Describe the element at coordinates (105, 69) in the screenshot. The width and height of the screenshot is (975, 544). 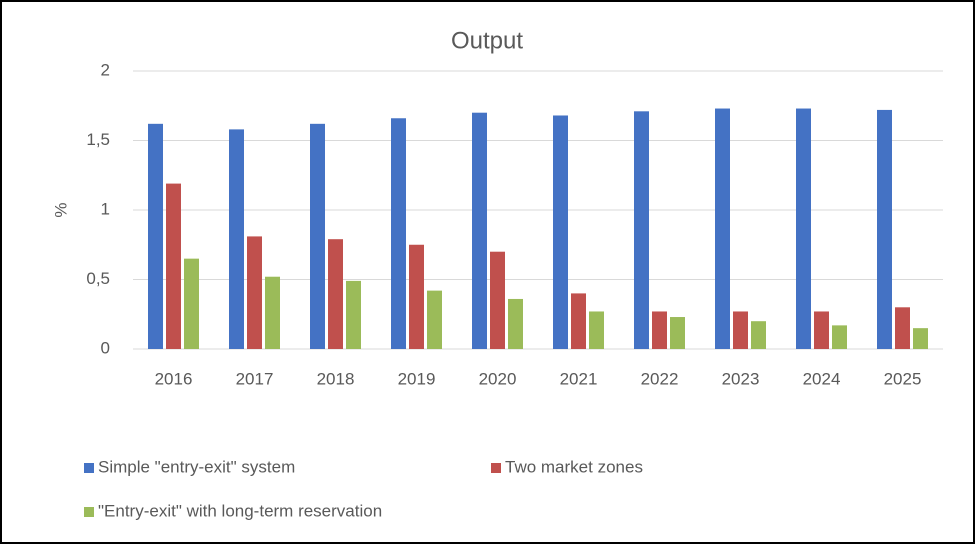
I see `y-tick-label: 2` at that location.